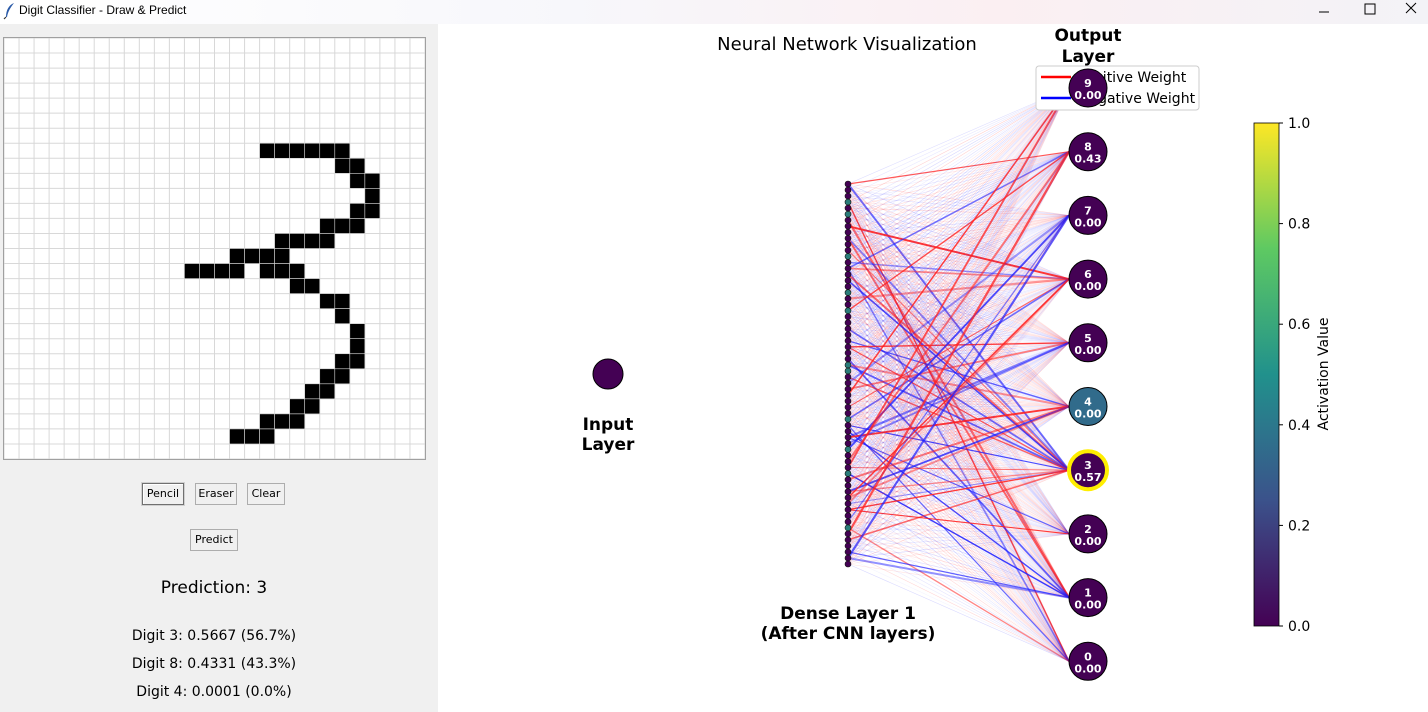 Image resolution: width=1428 pixels, height=712 pixels. Describe the element at coordinates (1087, 477) in the screenshot. I see `output-node-value: 0.57` at that location.